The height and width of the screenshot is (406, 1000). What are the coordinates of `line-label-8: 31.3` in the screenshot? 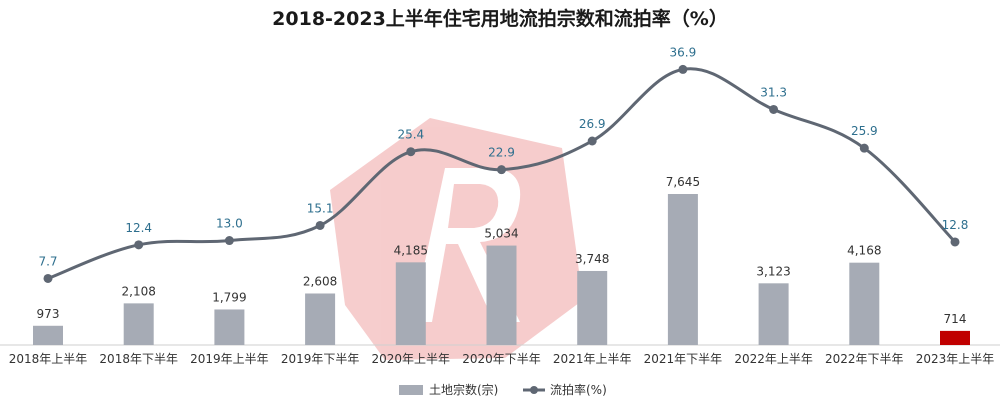 It's located at (773, 92).